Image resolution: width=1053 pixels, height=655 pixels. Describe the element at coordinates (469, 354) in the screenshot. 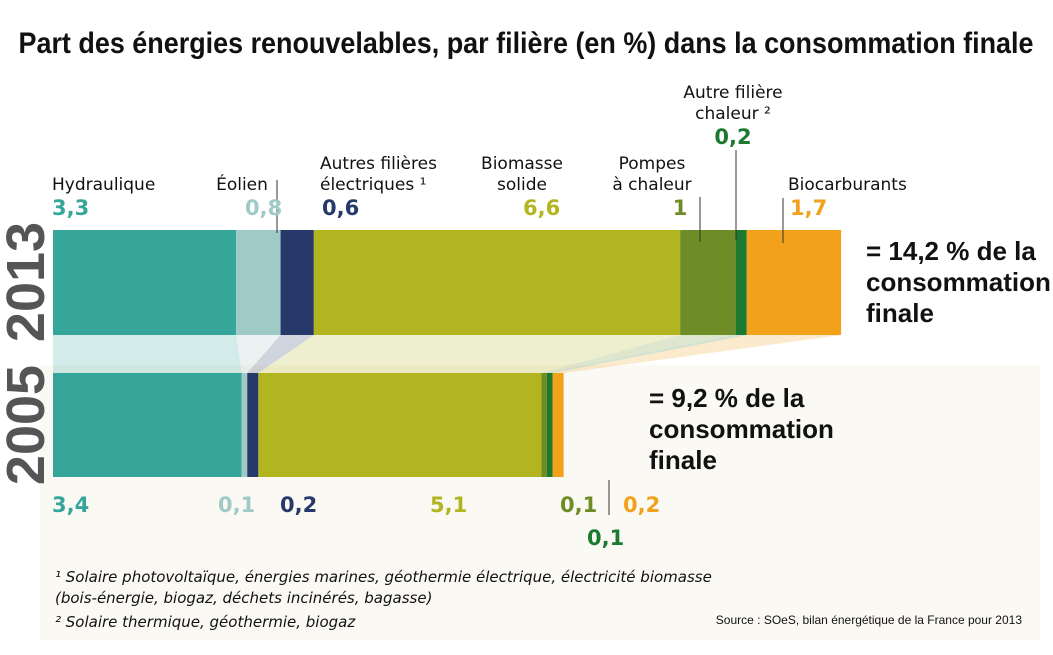

I see `connector-biomasse-solide` at that location.